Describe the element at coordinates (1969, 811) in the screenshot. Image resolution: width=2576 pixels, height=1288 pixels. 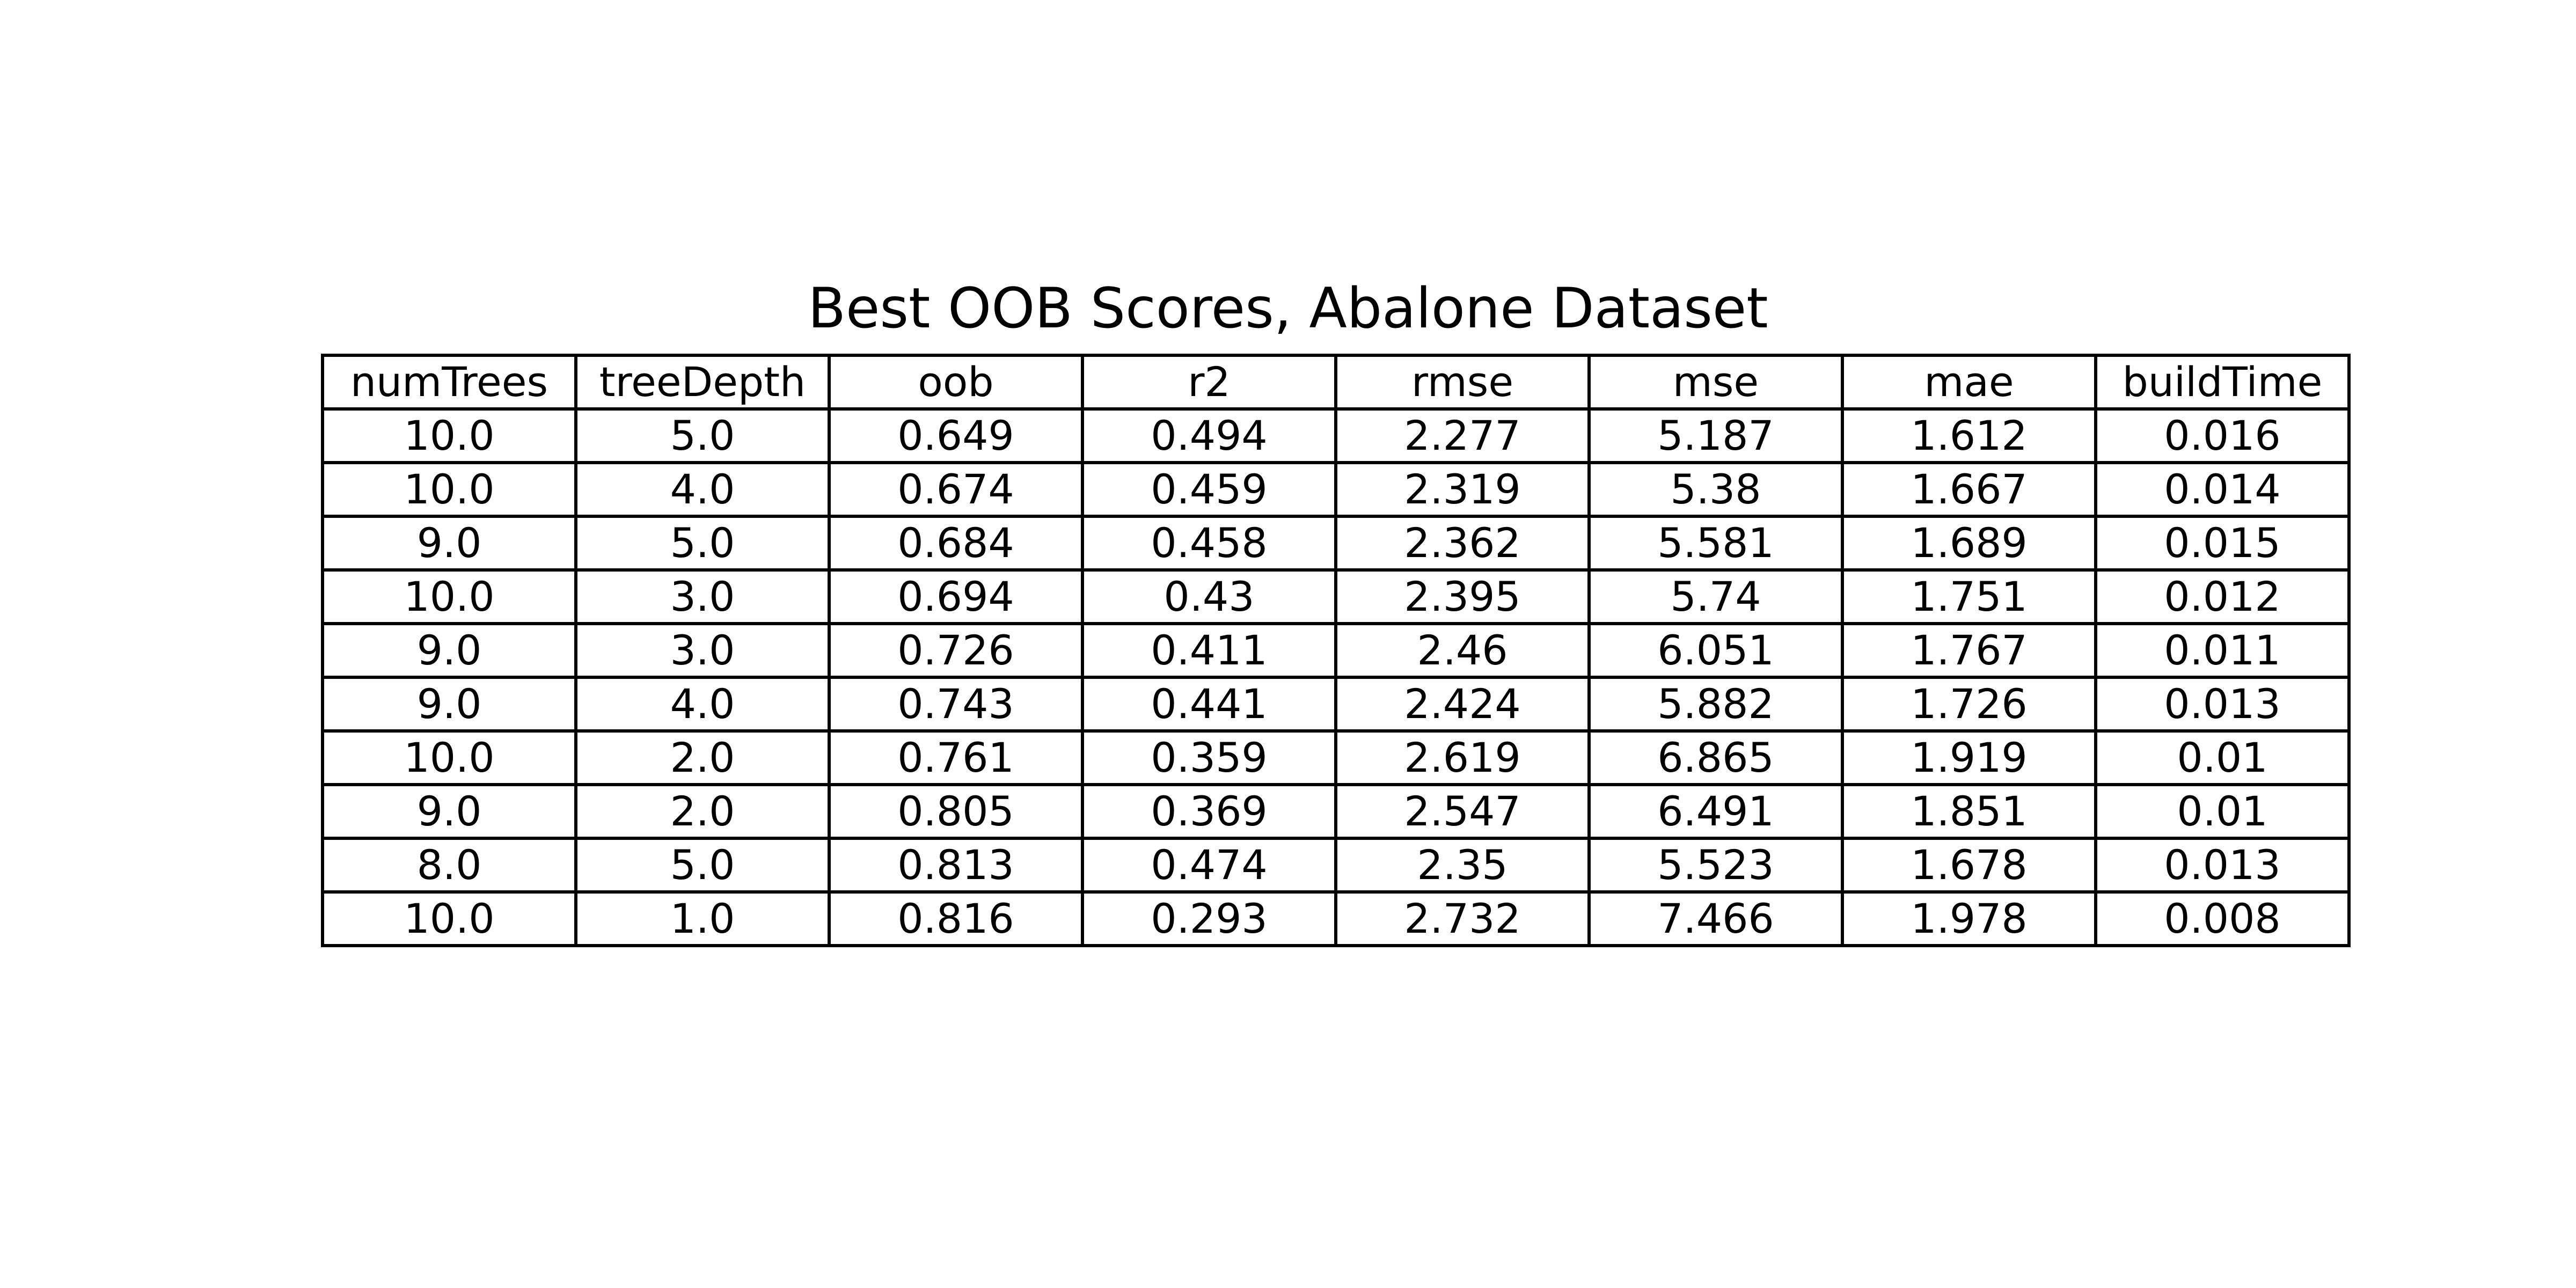
I see `table-cell-mae: 1.851` at that location.